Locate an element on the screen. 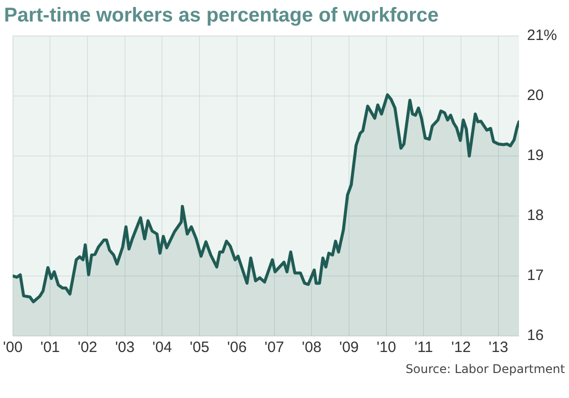 Image resolution: width=569 pixels, height=398 pixels. y-tick-label: 18 is located at coordinates (535, 215).